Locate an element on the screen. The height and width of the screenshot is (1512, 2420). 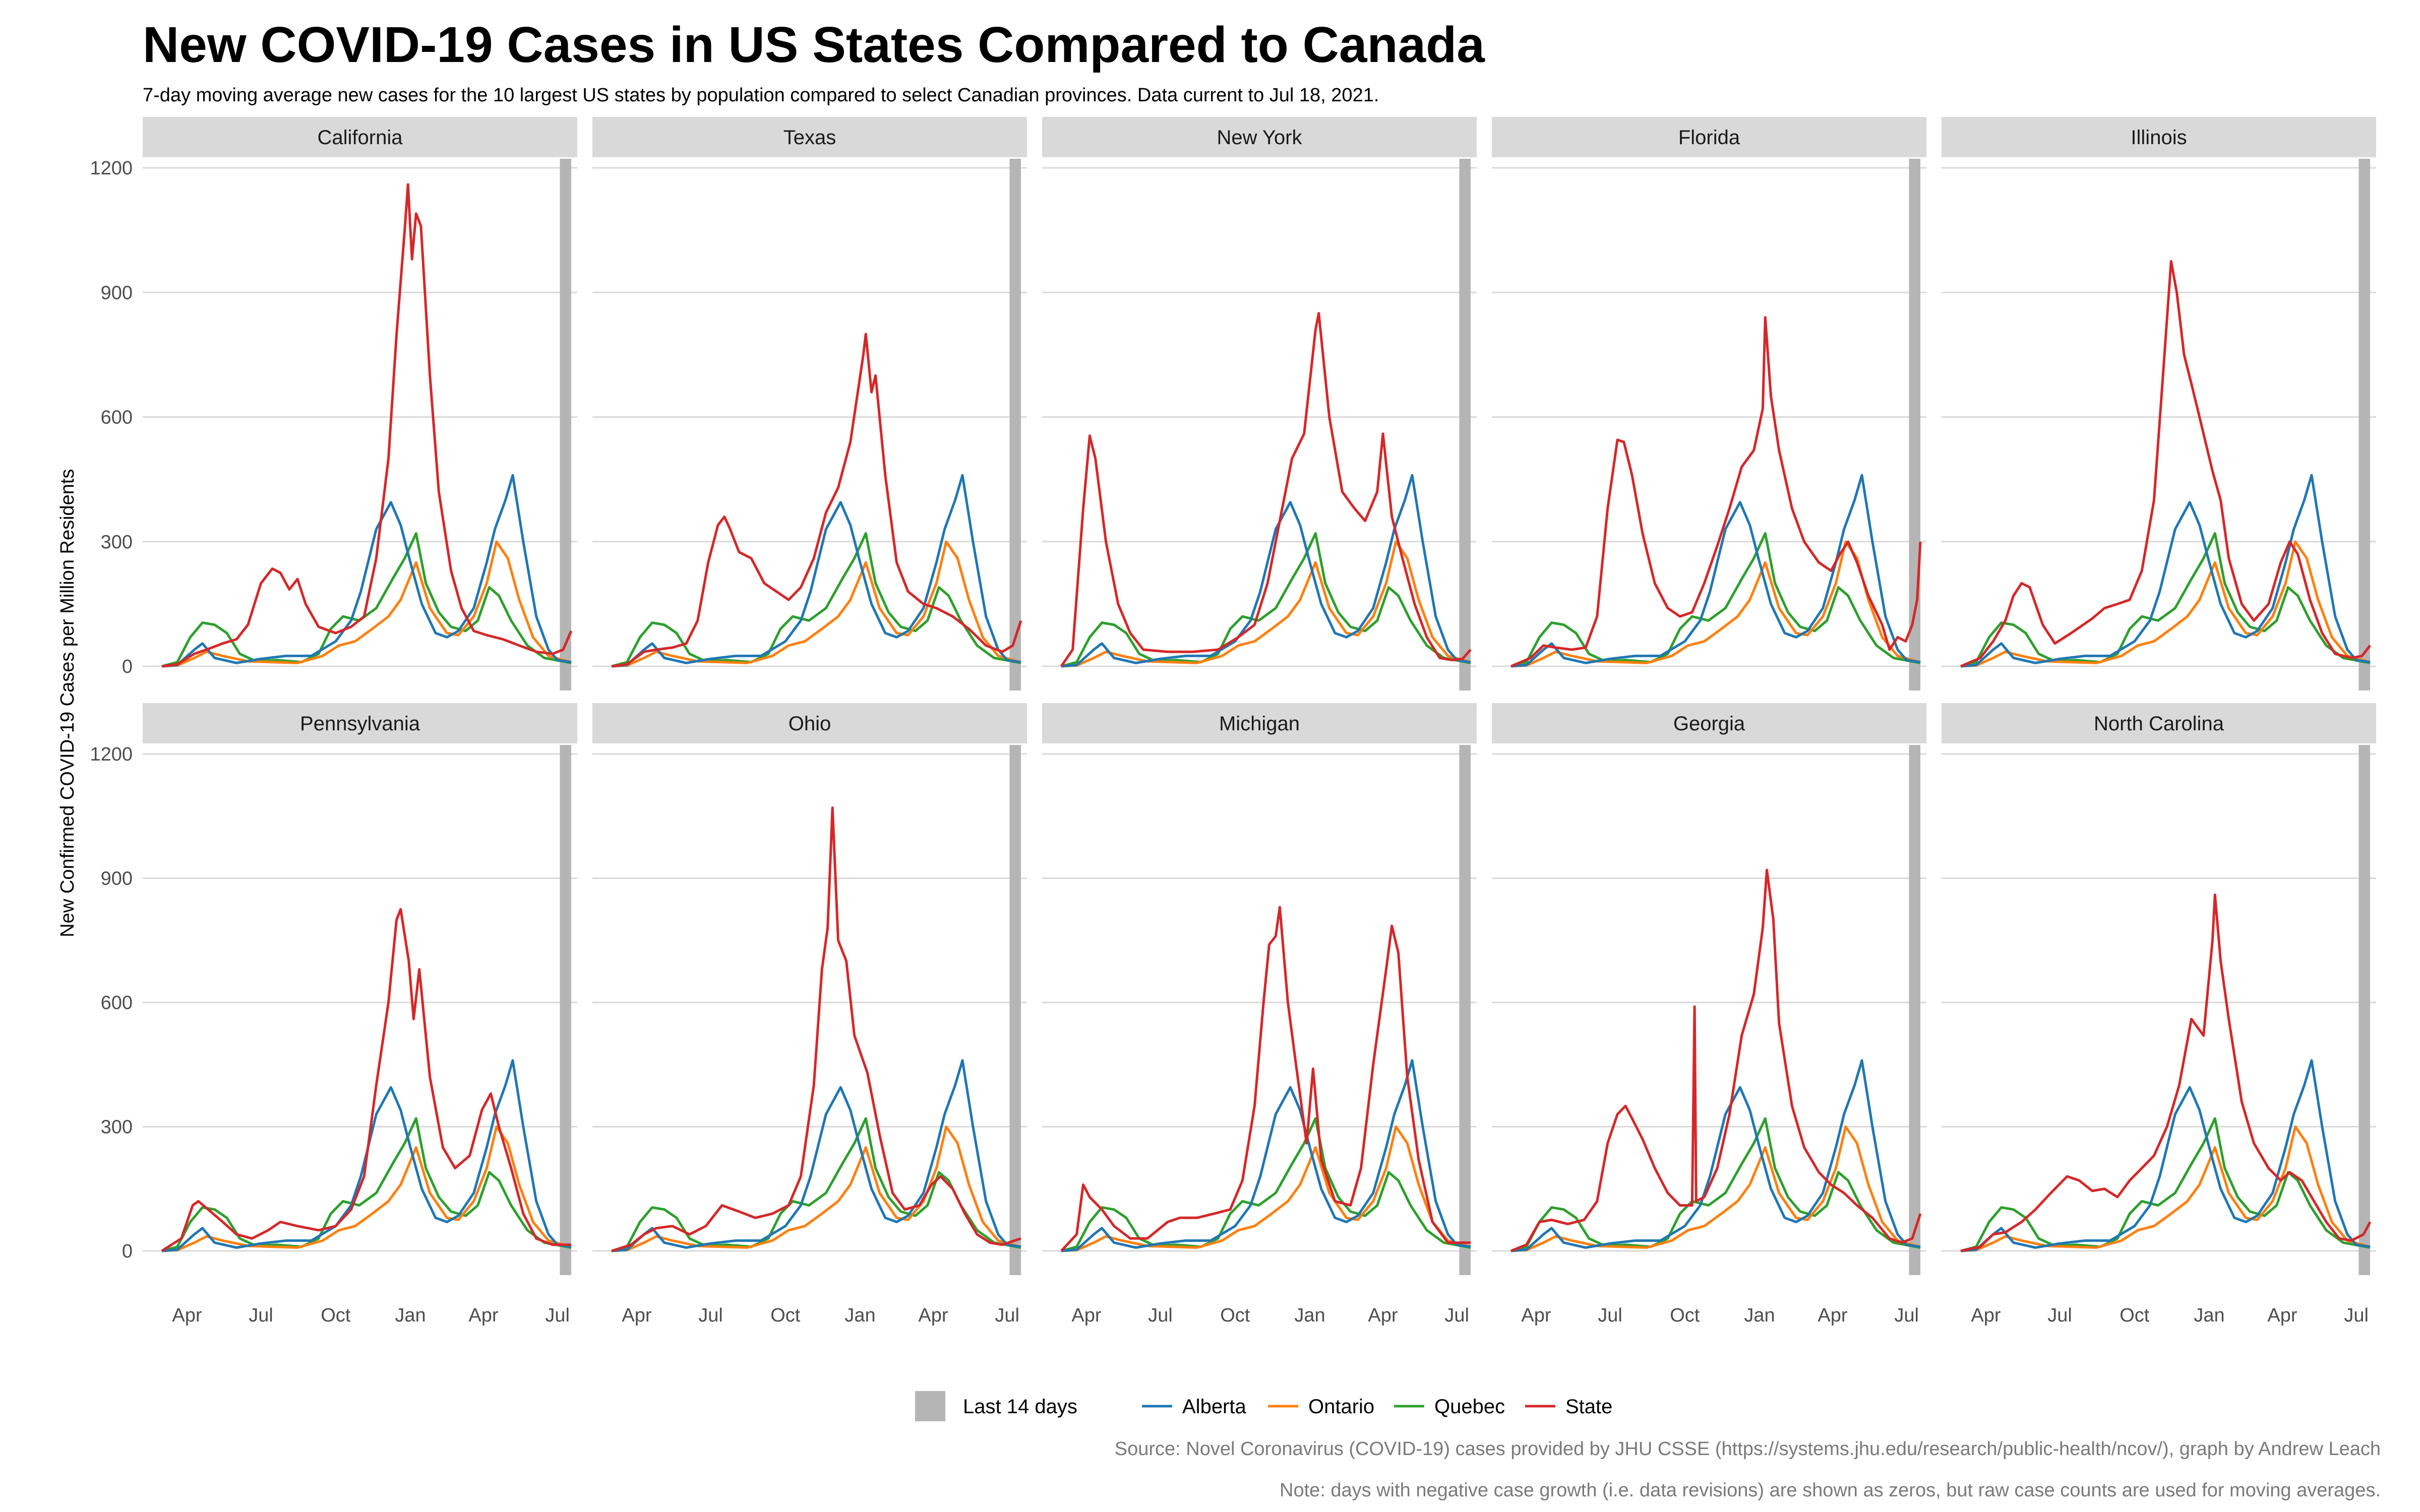
facet-strip-label: Georgia is located at coordinates (1709, 724).